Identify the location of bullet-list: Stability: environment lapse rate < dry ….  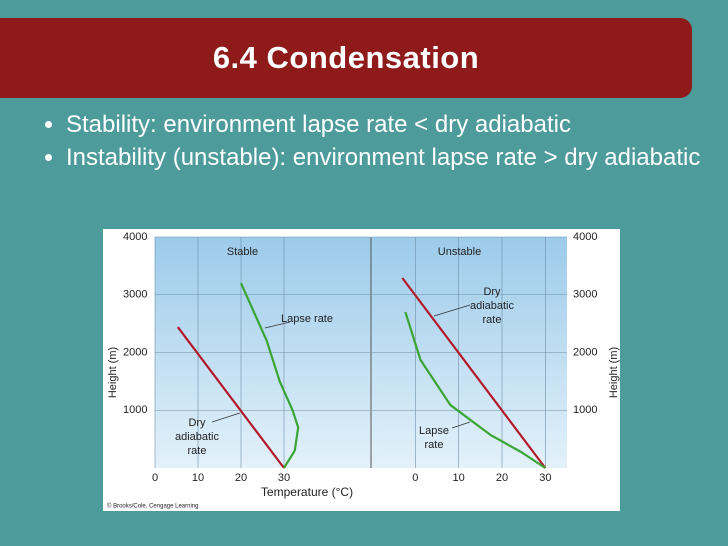
(378, 143).